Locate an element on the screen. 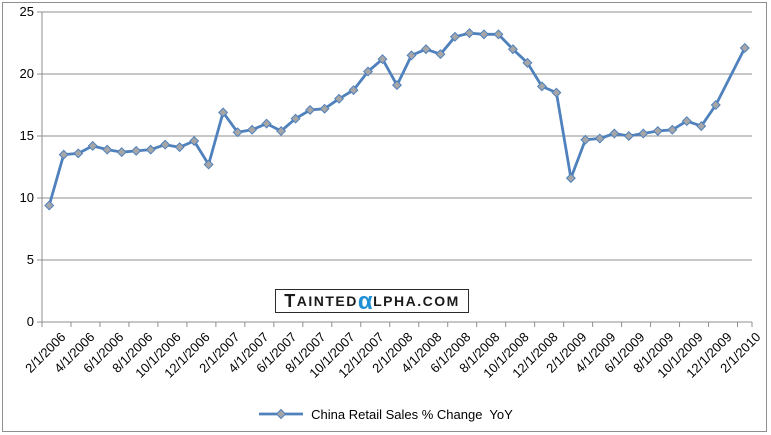 The height and width of the screenshot is (435, 771). legend-label: China Retail Sales % Change YoY is located at coordinates (412, 414).